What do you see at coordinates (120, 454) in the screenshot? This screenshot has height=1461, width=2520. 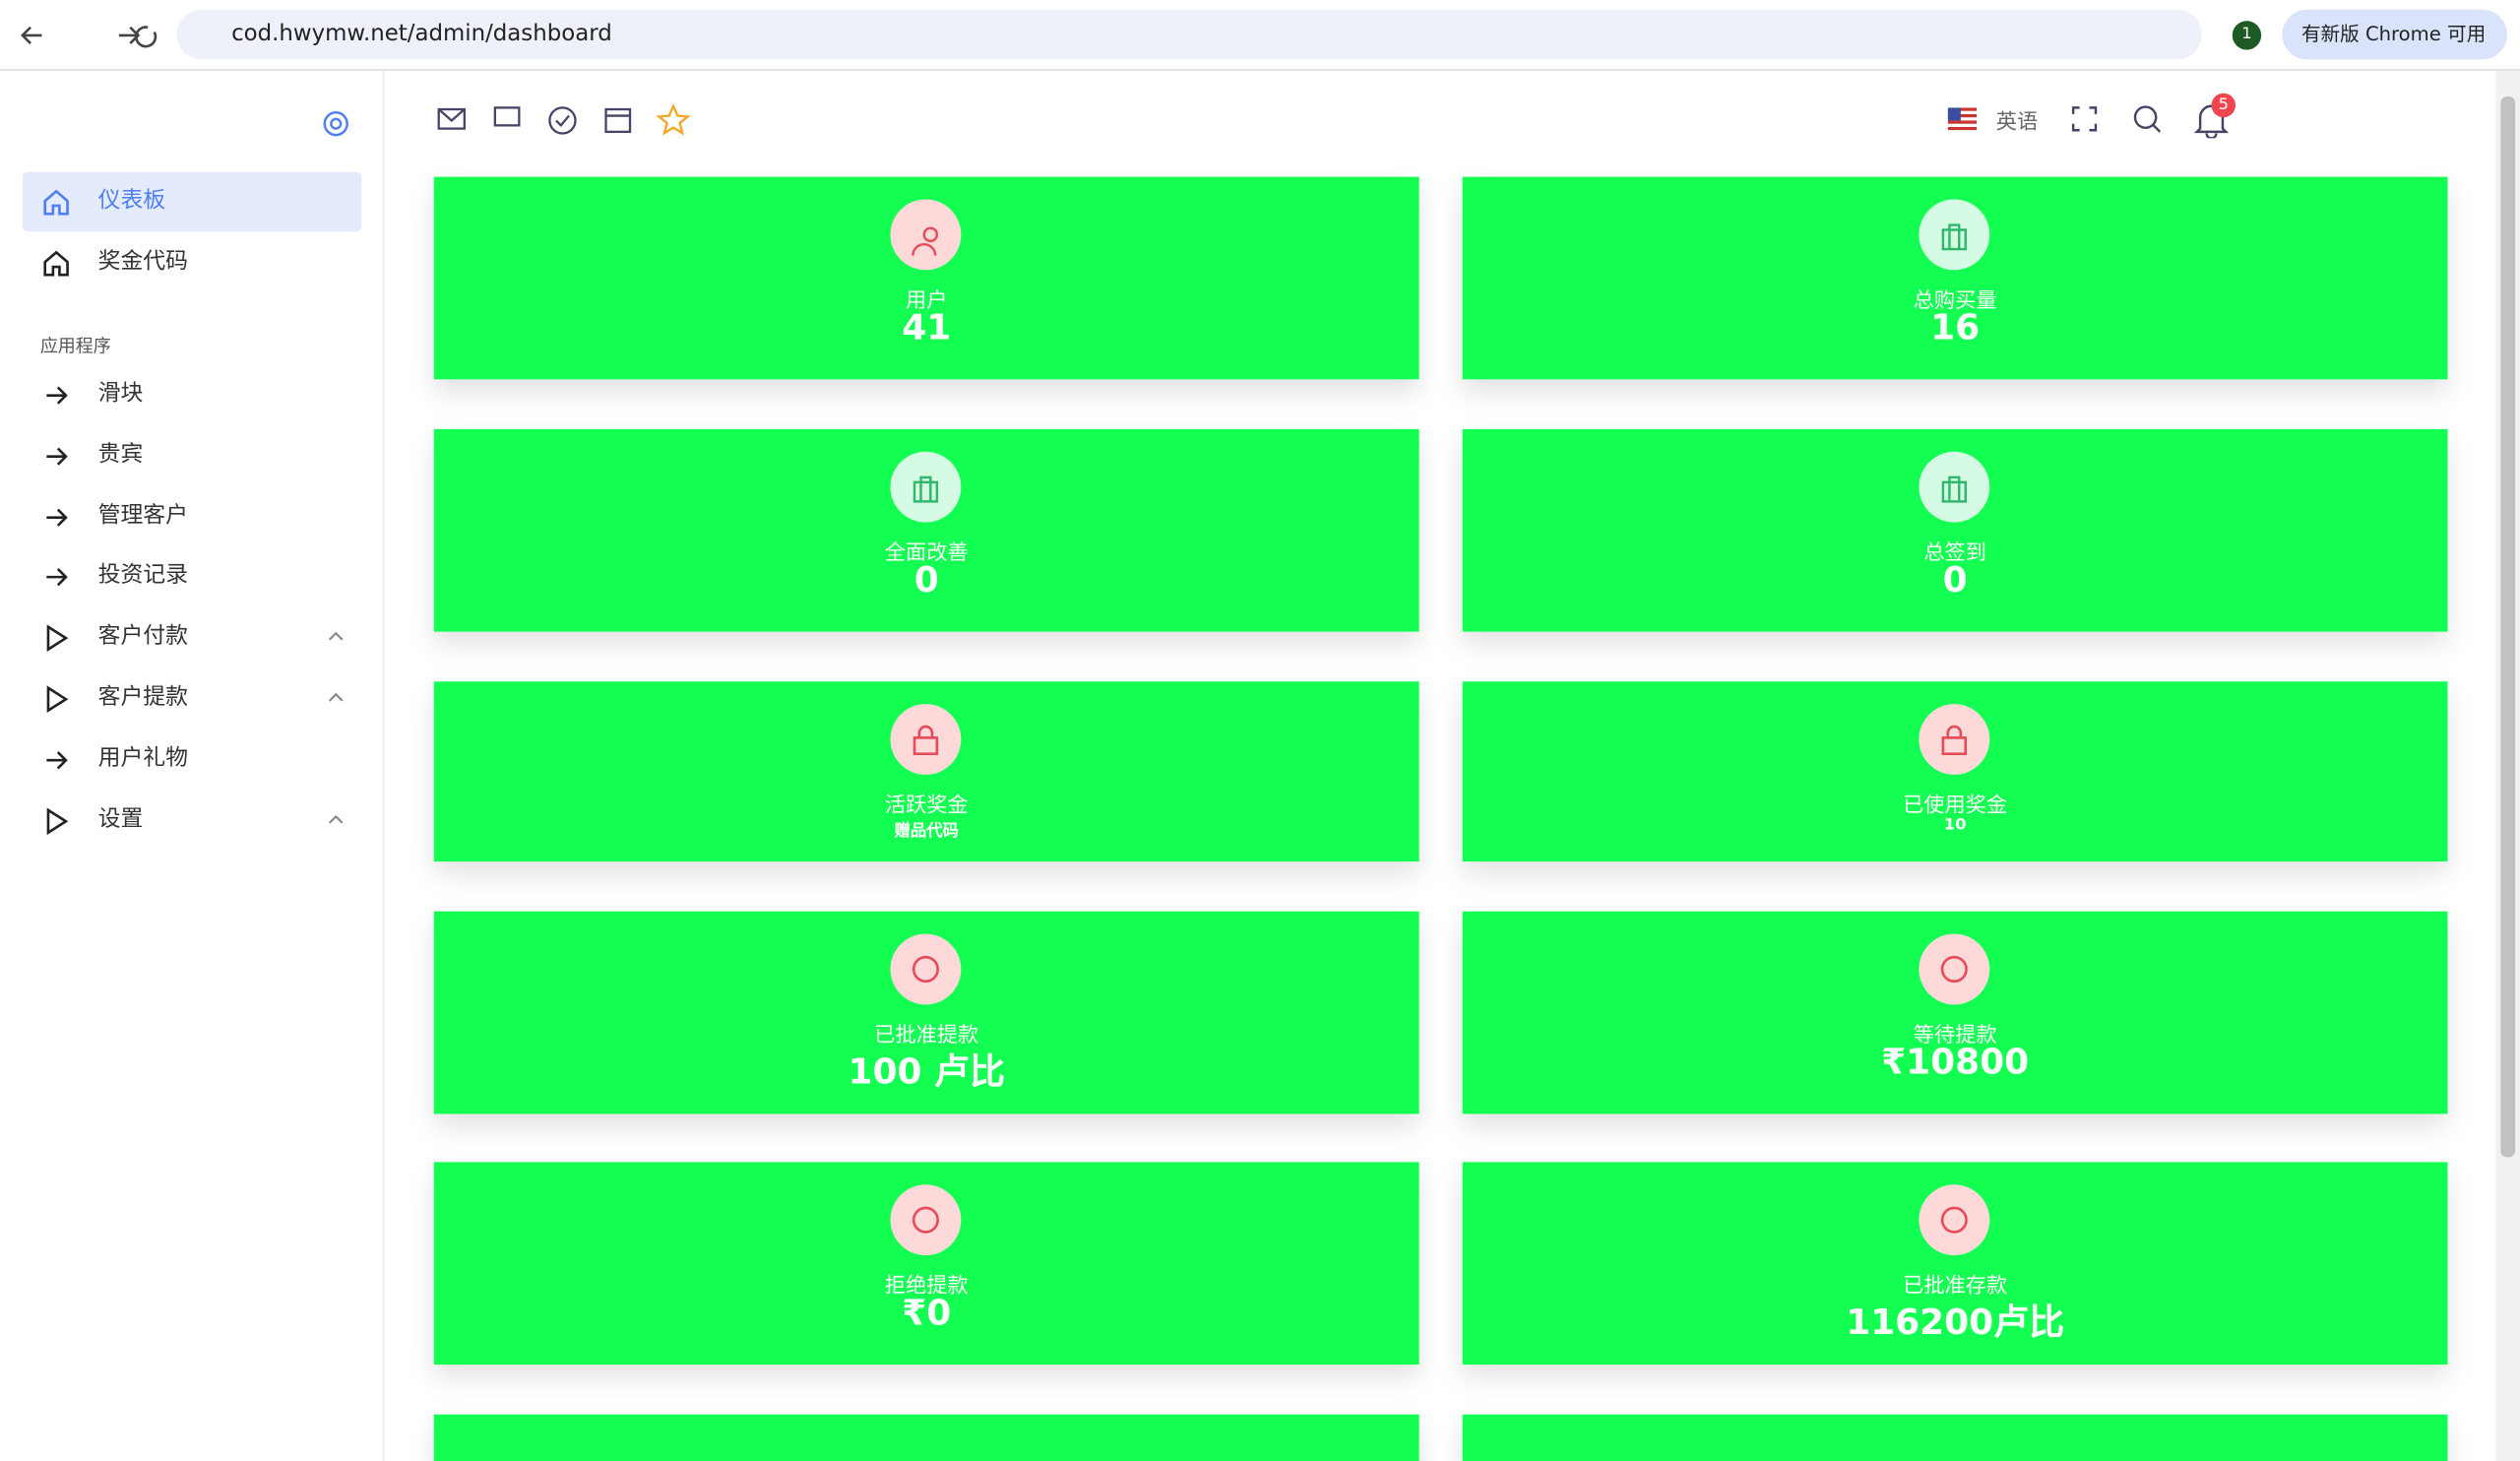 I see `menu-label: 贵宾` at bounding box center [120, 454].